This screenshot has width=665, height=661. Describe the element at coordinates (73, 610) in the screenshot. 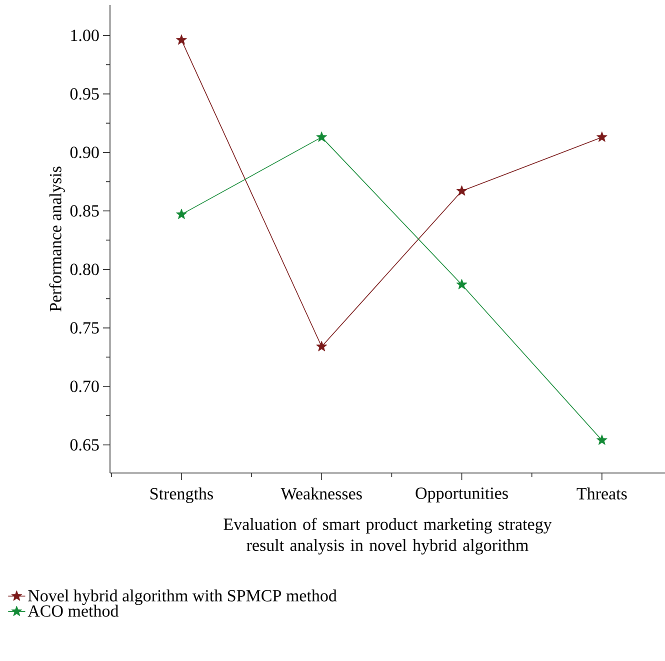

I see `legend-label: ACO method` at that location.